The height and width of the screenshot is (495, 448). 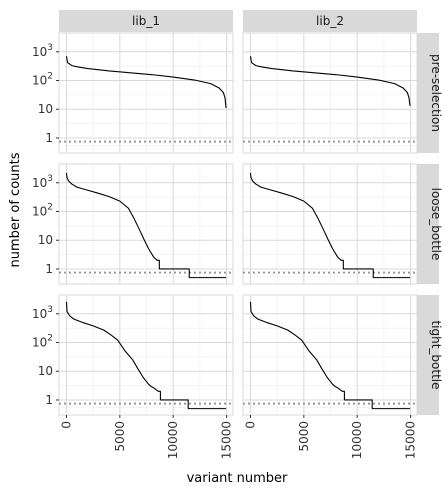 I want to click on strip-pre-selection, so click(x=428, y=93).